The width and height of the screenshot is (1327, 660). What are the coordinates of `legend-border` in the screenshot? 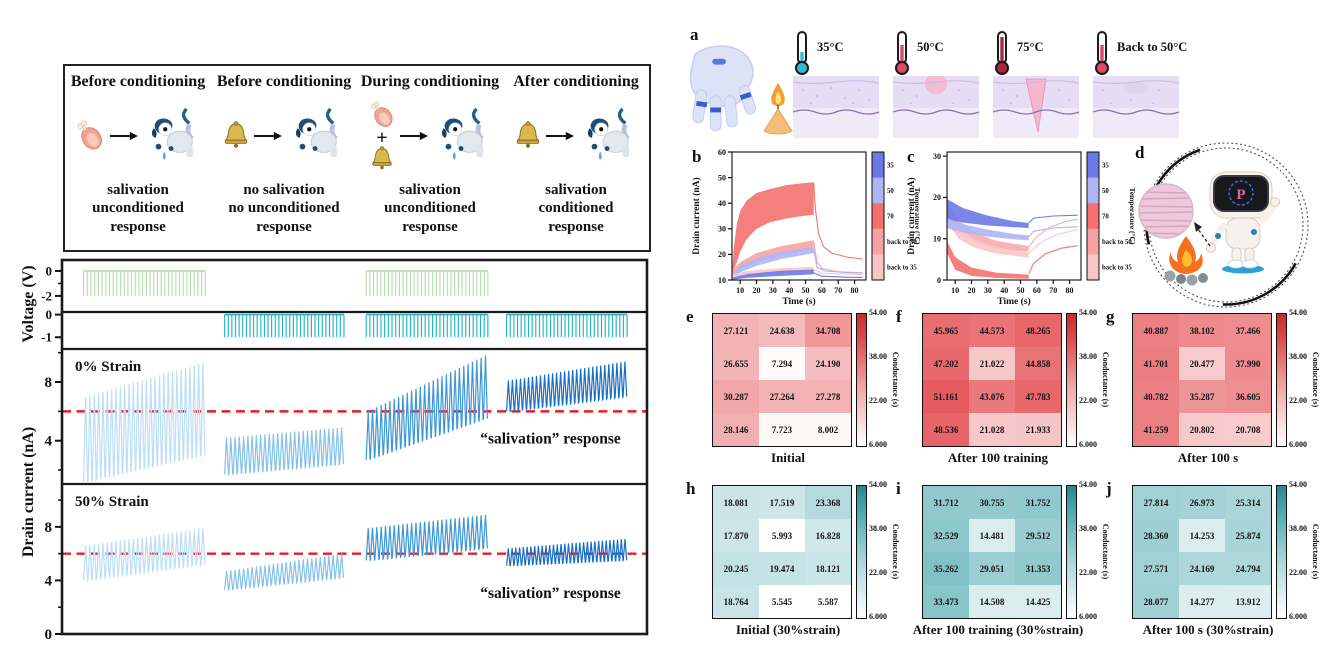 It's located at (1093, 216).